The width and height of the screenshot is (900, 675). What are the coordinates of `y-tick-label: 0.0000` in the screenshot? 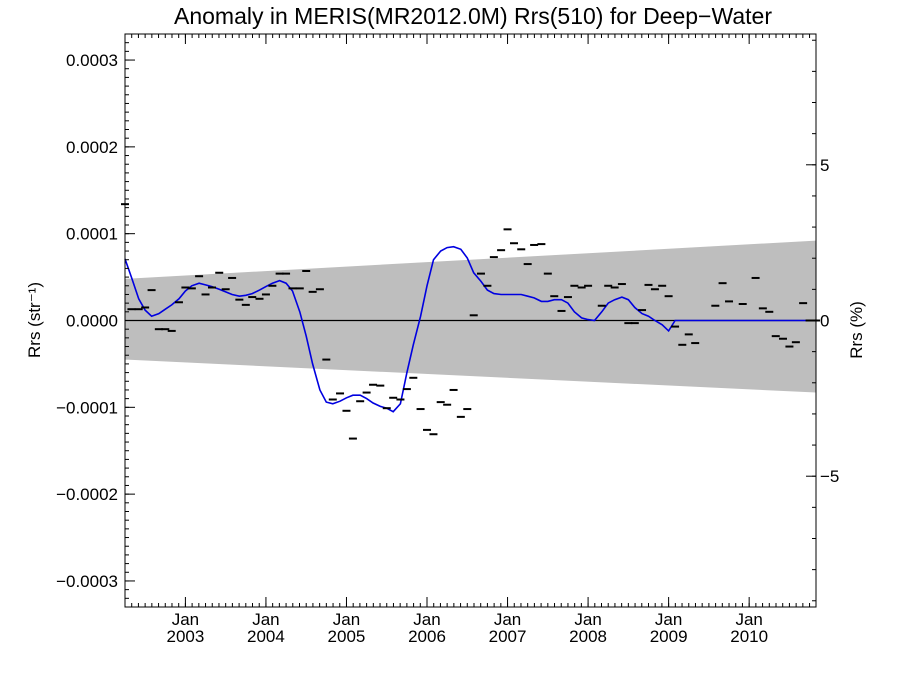 It's located at (92, 321).